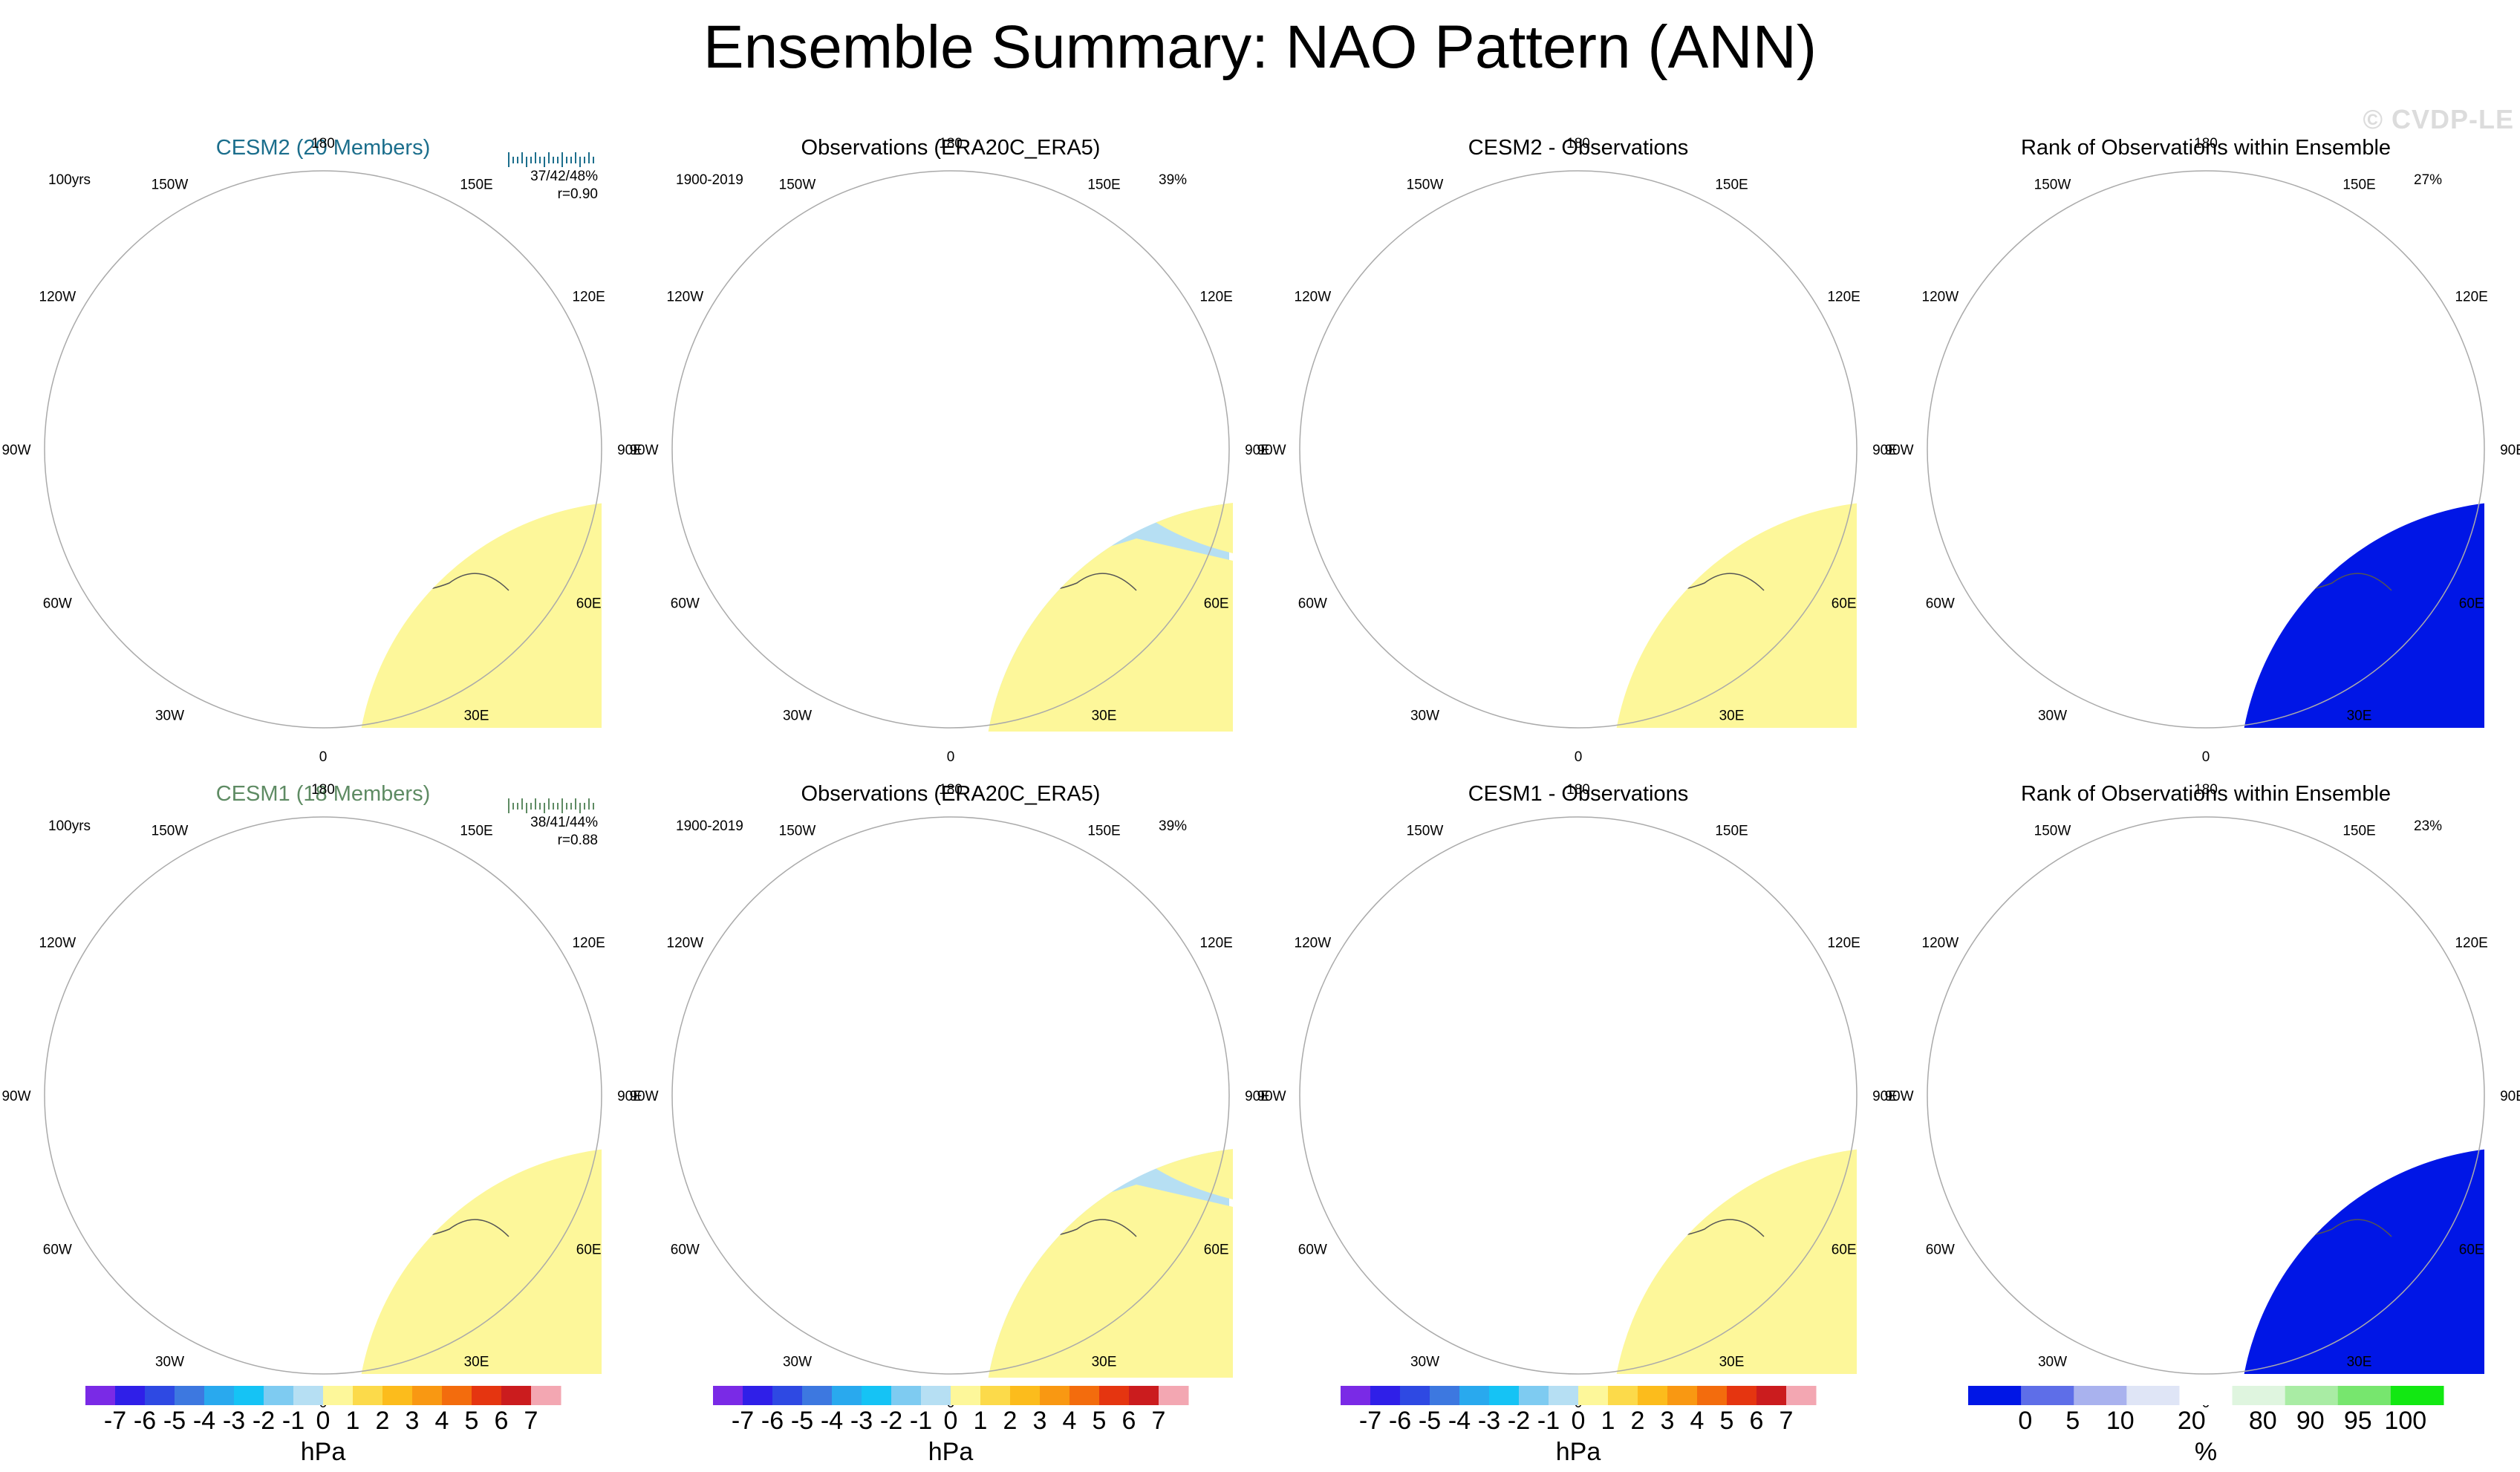 Image resolution: width=2520 pixels, height=1472 pixels. I want to click on colorbar-units: %, so click(2206, 1452).